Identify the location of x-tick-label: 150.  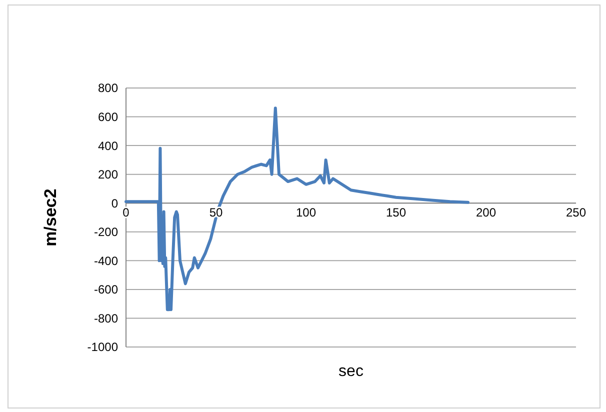
(396, 213).